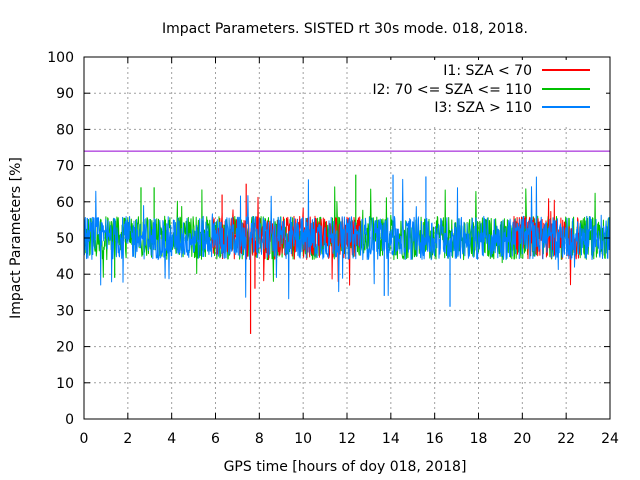 This screenshot has width=640, height=480. Describe the element at coordinates (65, 167) in the screenshot. I see `y-tick-label: 70` at that location.